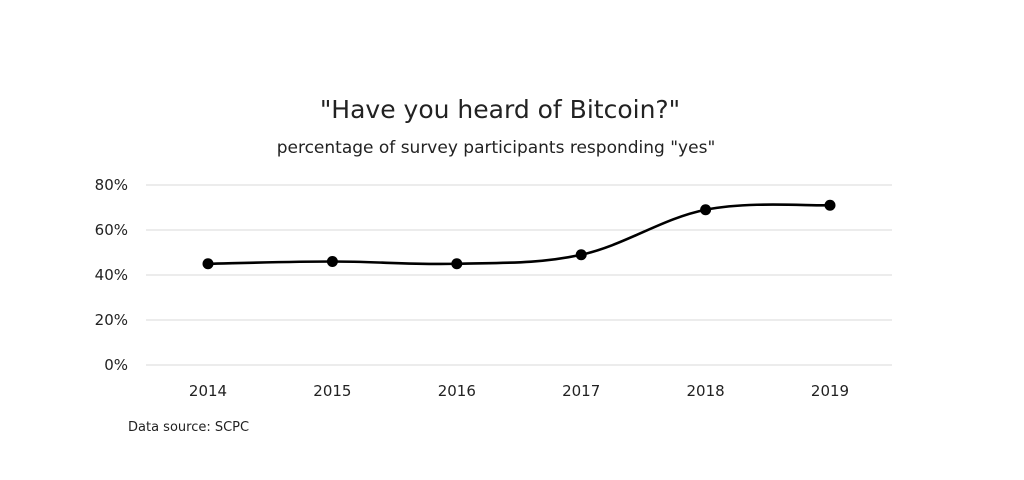 Image resolution: width=1024 pixels, height=480 pixels. I want to click on series-layer, so click(519, 234).